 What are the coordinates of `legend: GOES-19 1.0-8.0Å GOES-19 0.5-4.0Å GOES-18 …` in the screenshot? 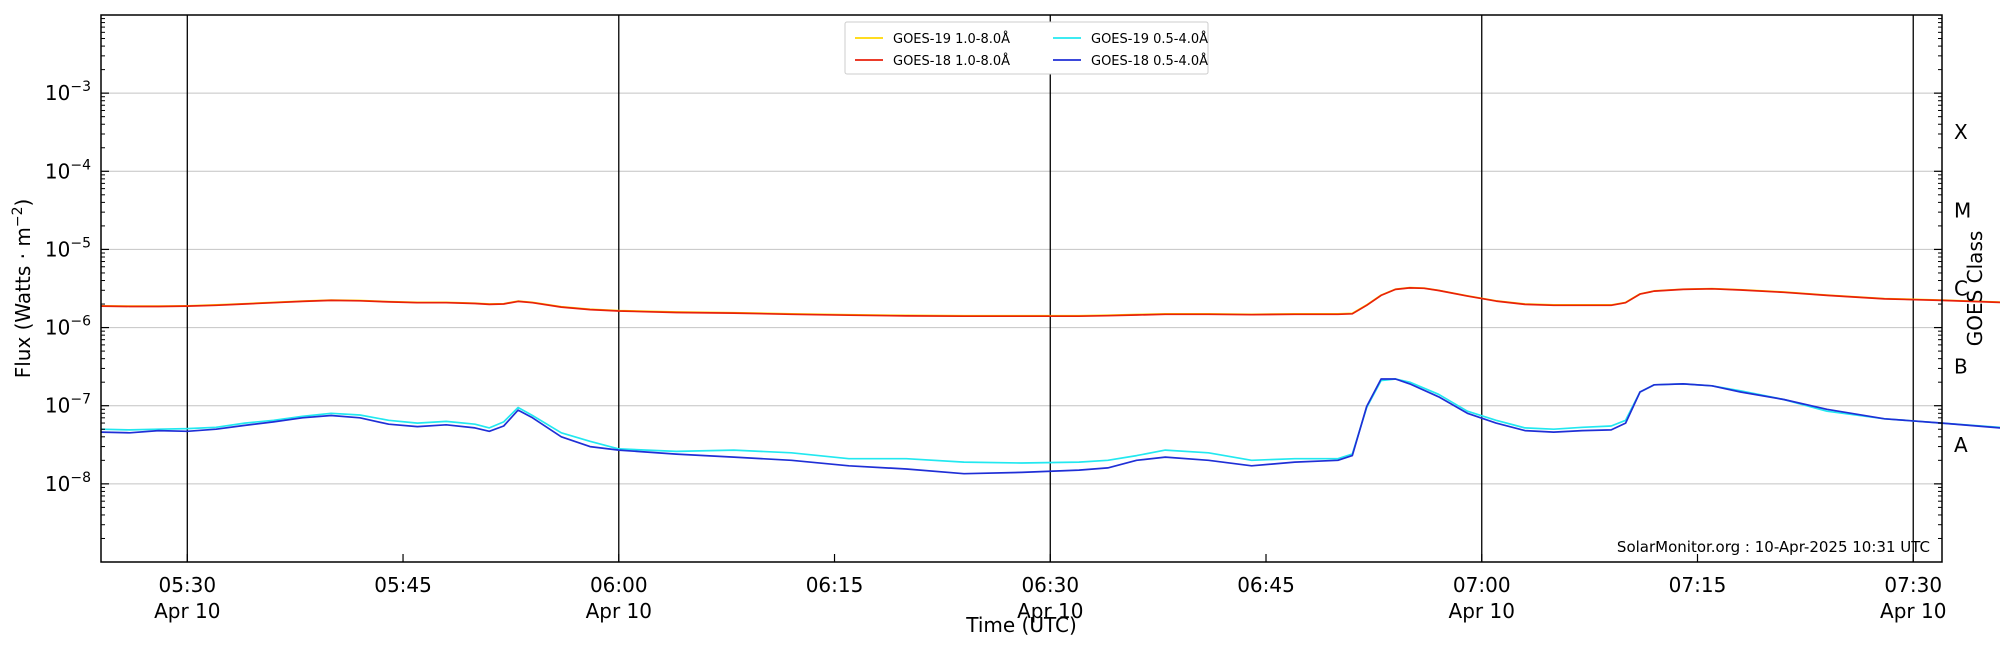 It's located at (1026, 48).